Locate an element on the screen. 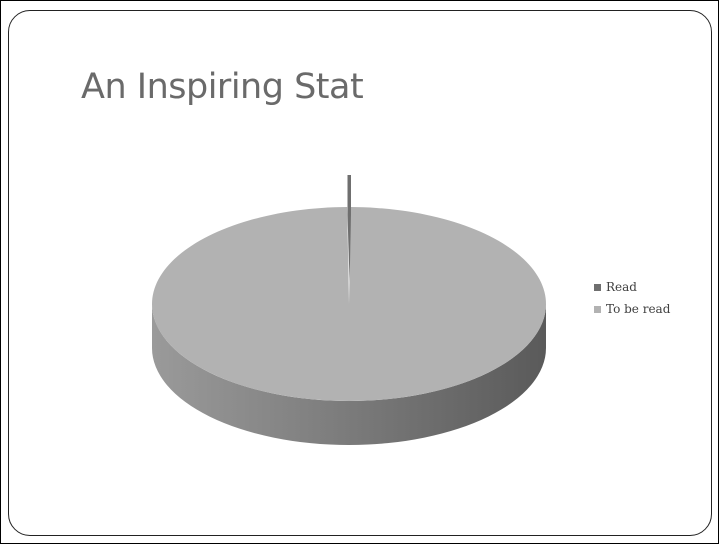  pie-slice-side-to-be-read is located at coordinates (349, 374).